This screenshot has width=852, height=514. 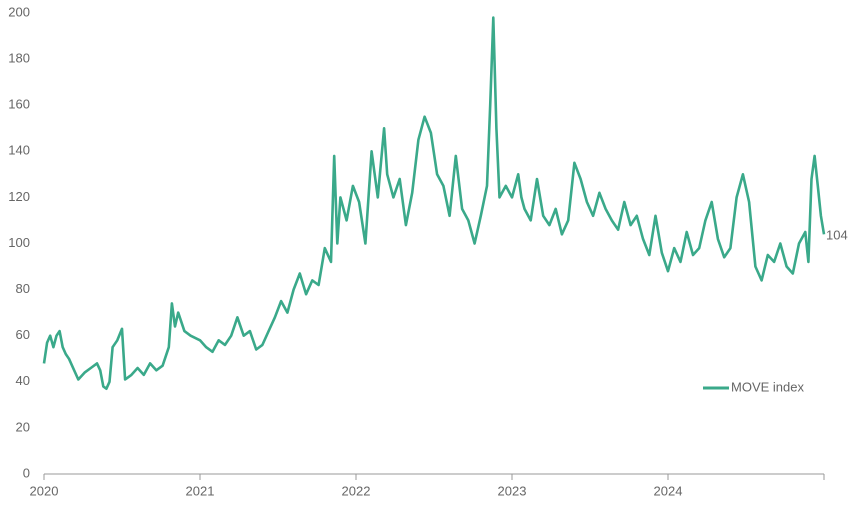 What do you see at coordinates (512, 490) in the screenshot?
I see `x-tick-label: 2023` at bounding box center [512, 490].